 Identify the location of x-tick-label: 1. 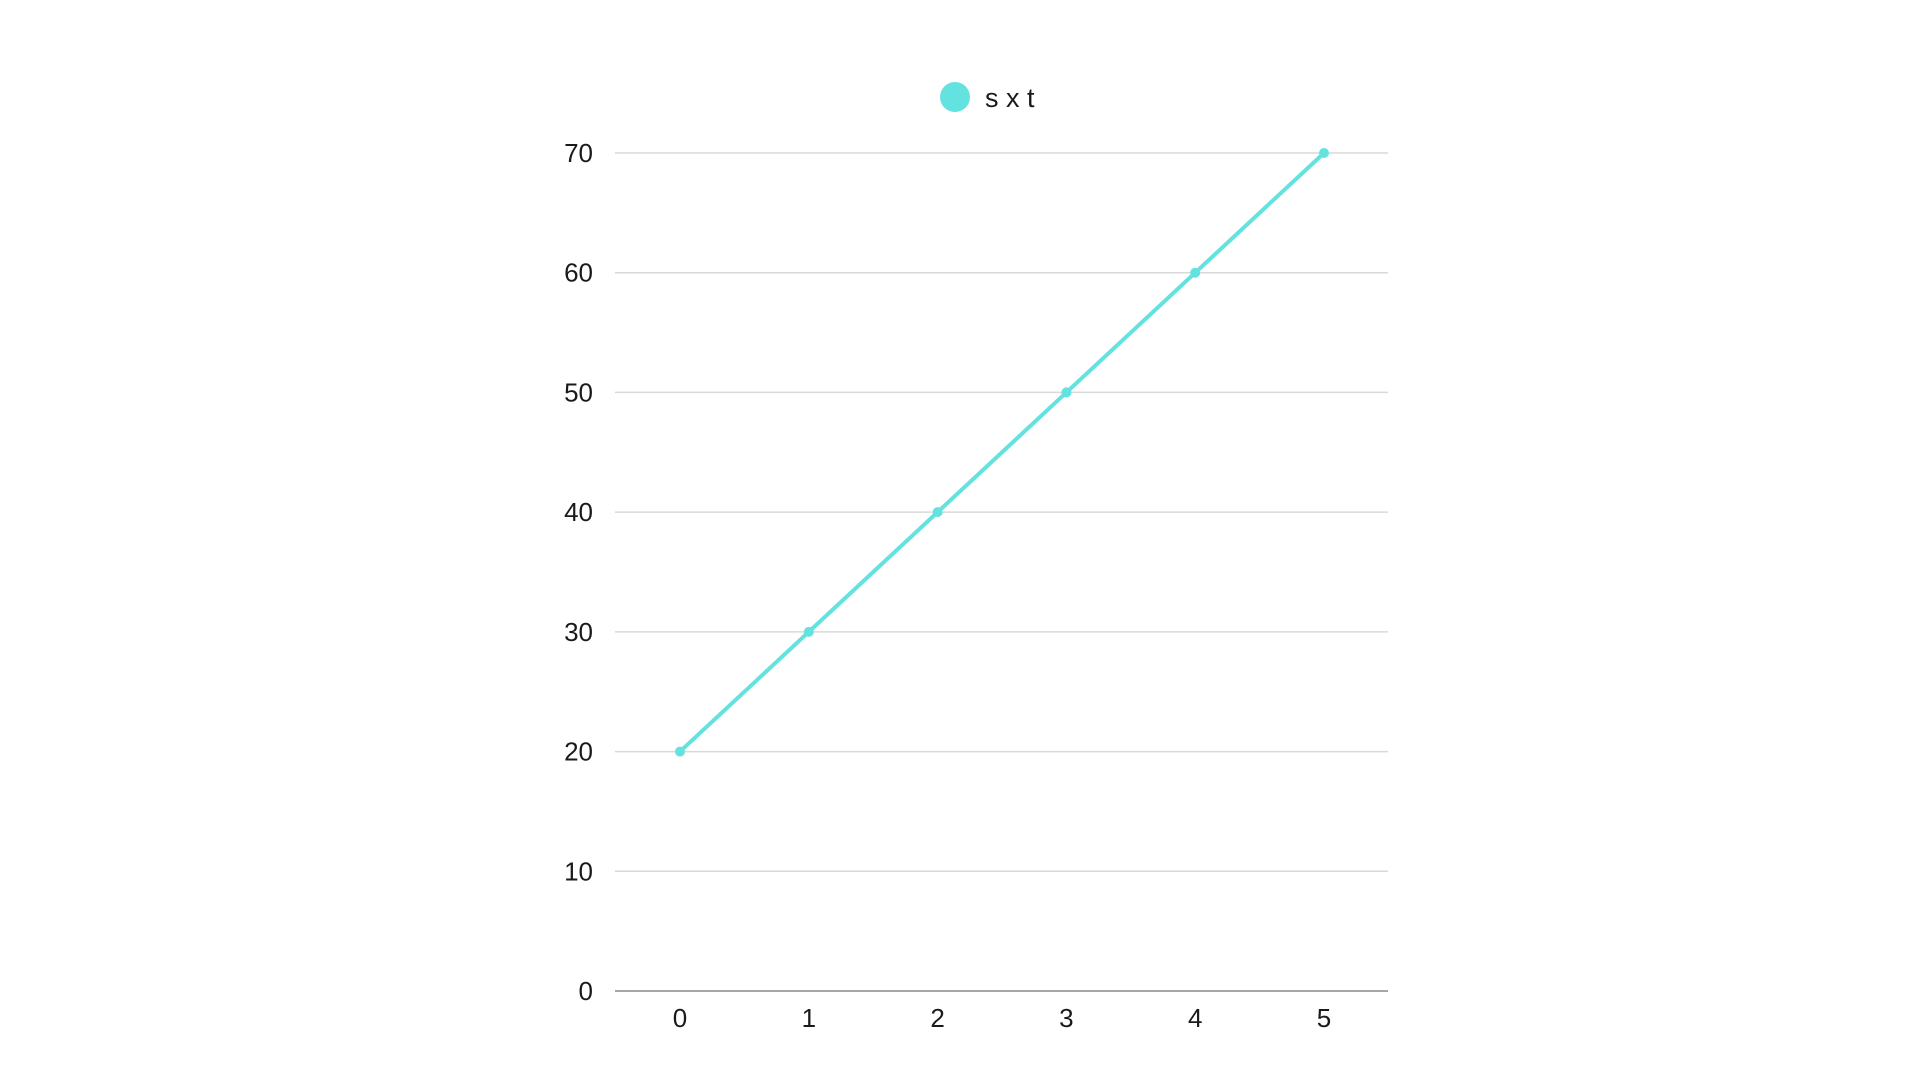
(809, 1018).